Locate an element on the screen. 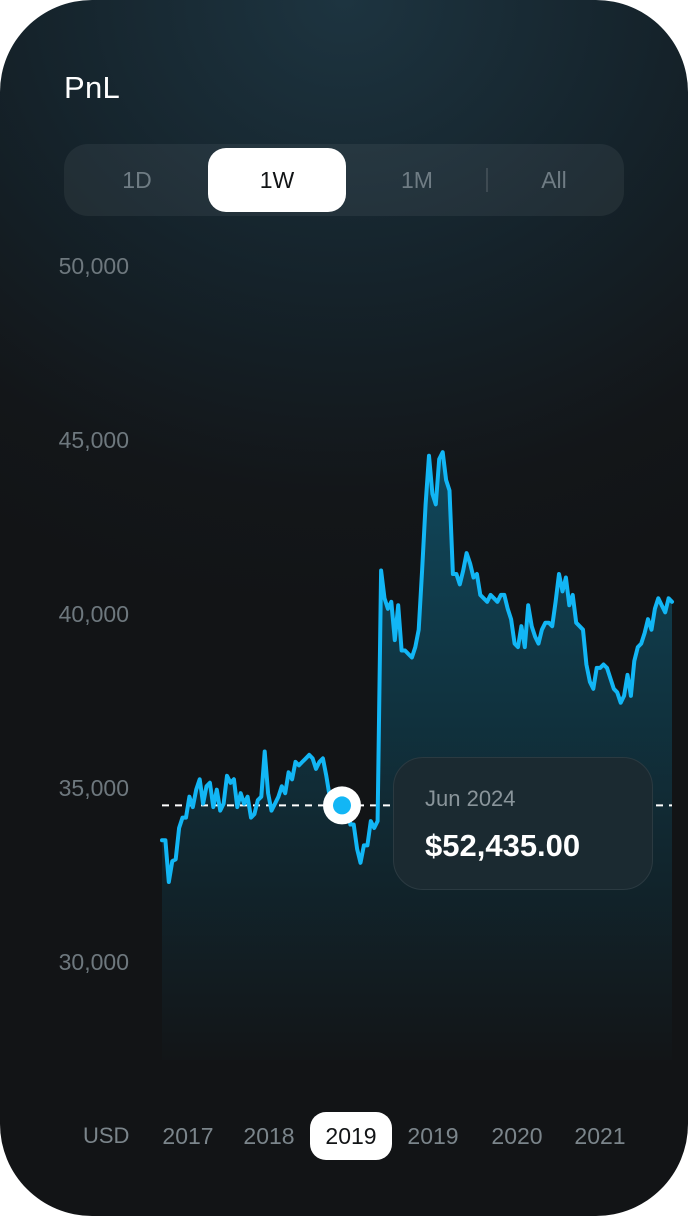 The image size is (688, 1216). tooltip-date: Jun 2024 is located at coordinates (470, 798).